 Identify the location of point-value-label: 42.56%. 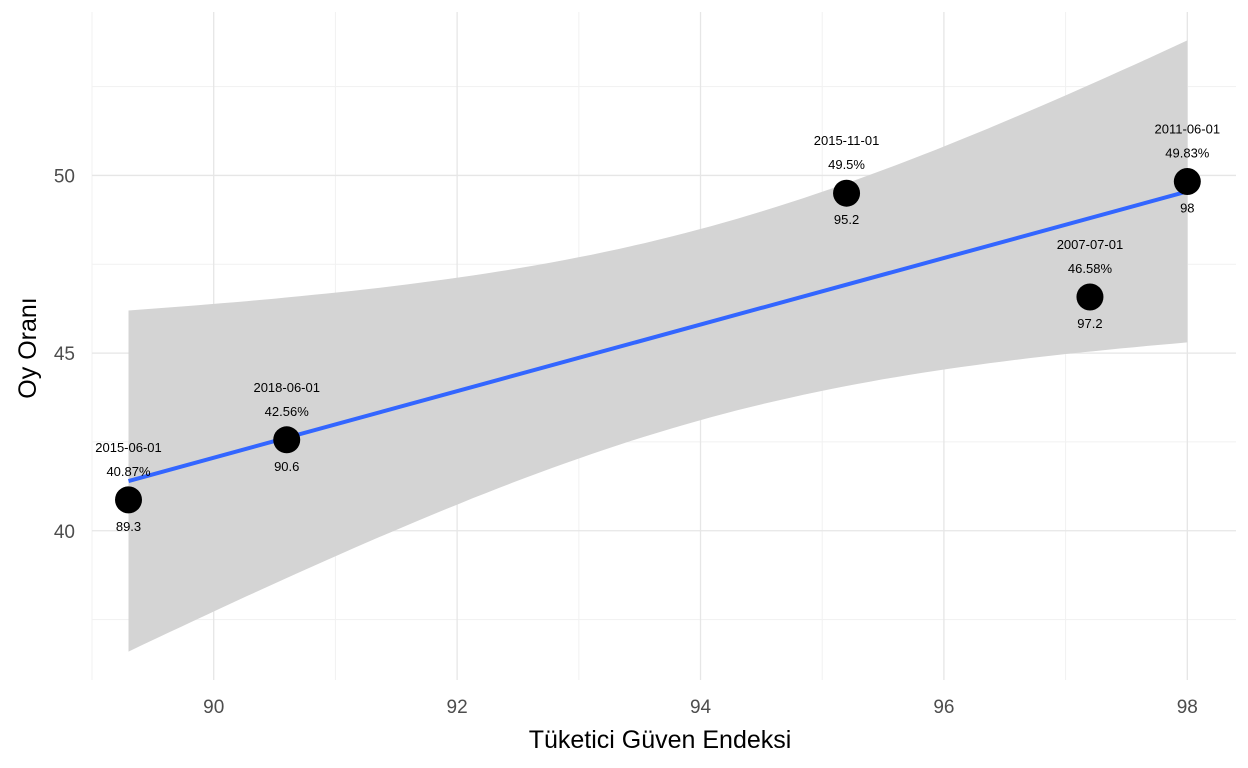
(287, 411).